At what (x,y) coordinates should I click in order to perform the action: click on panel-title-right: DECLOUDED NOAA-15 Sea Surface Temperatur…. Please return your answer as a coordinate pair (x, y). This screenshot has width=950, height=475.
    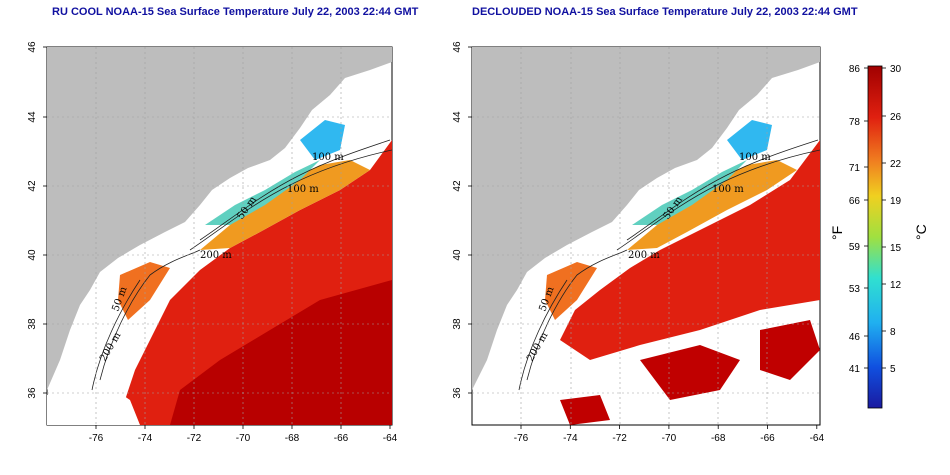
    Looking at the image, I should click on (665, 12).